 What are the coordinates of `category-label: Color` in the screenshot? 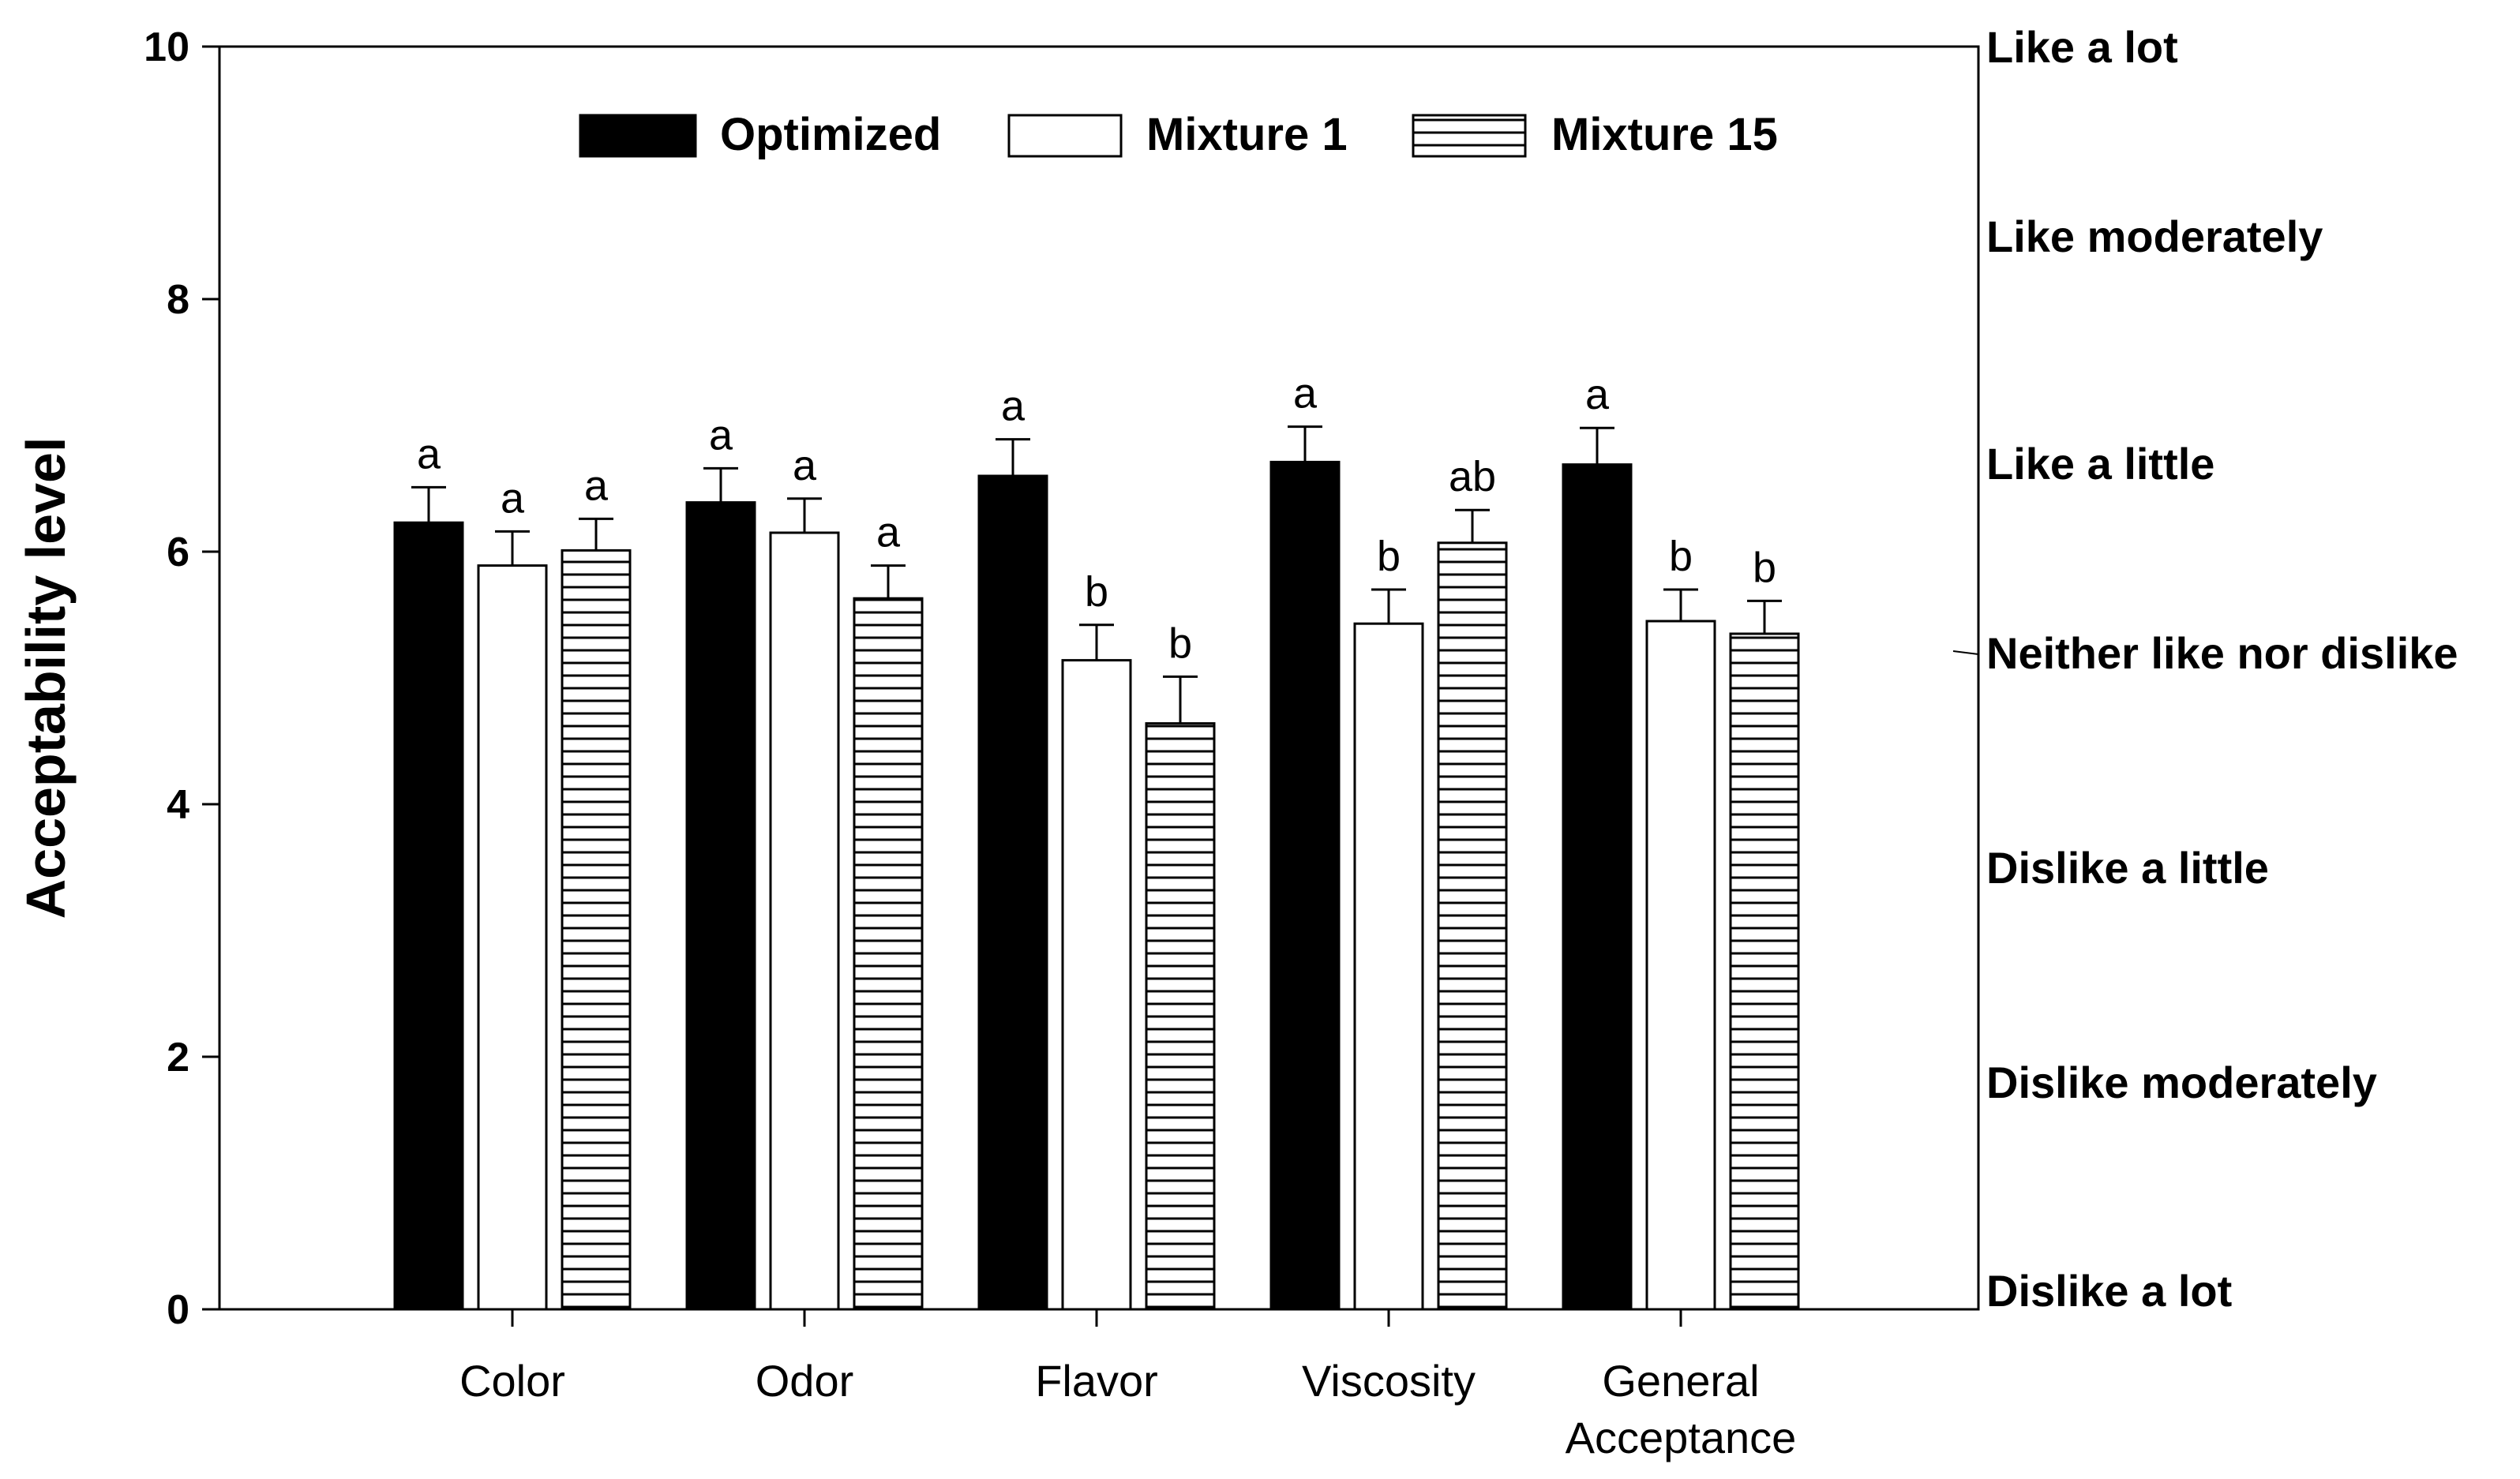 It's located at (512, 1381).